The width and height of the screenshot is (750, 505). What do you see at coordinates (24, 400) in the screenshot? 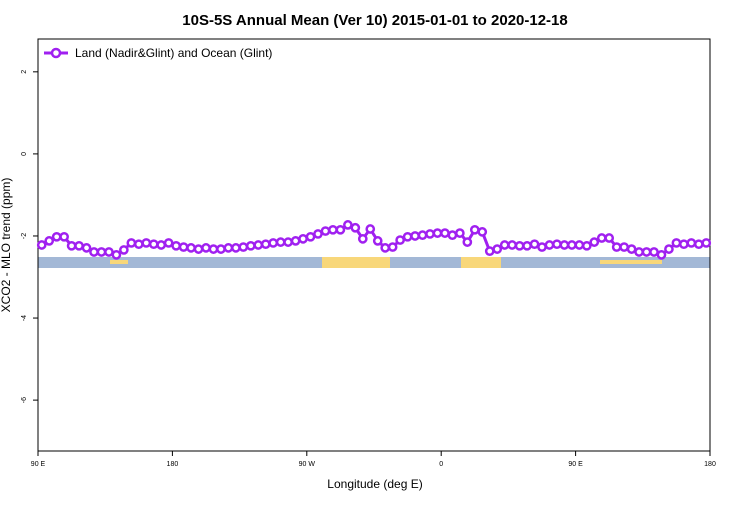
I see `y-tick-label: -6` at bounding box center [24, 400].